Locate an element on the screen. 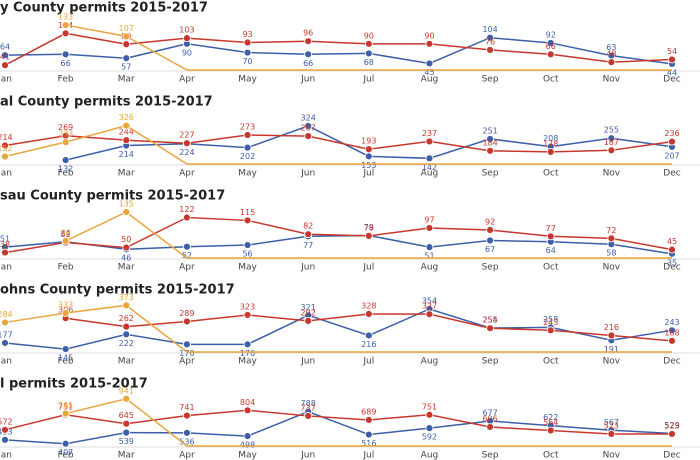 This screenshot has width=700, height=460. data-label: 68 is located at coordinates (369, 62).